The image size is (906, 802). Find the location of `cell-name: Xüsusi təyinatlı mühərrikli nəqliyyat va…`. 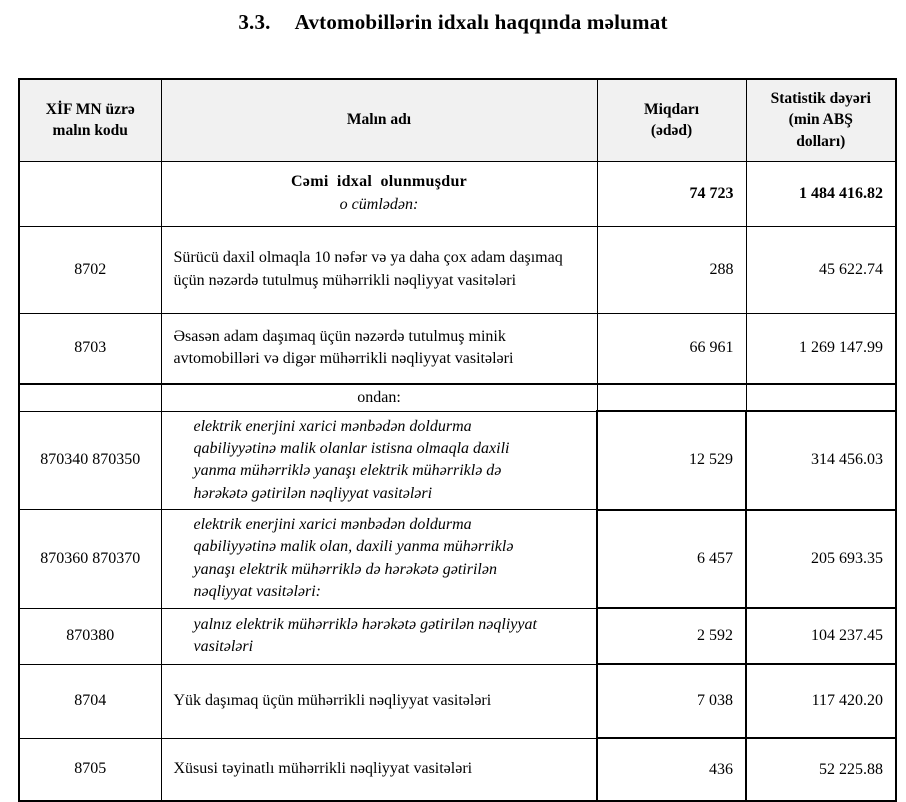

cell-name: Xüsusi təyinatlı mühərrikli nəqliyyat va… is located at coordinates (379, 769).